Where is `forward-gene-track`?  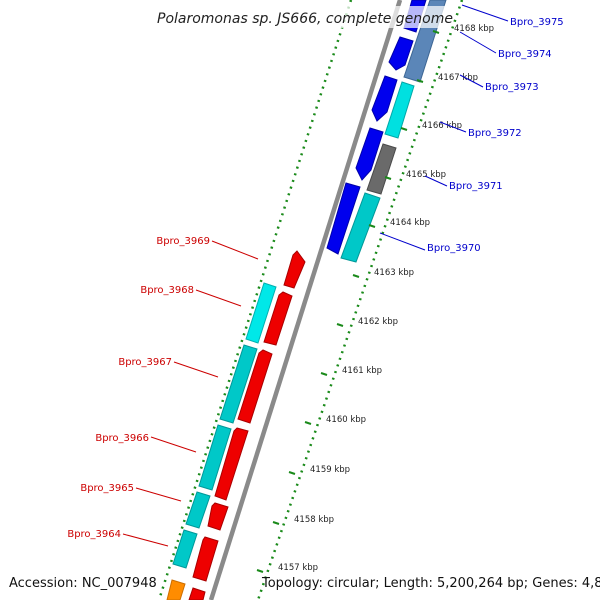
forward-gene-track is located at coordinates (376, 127).